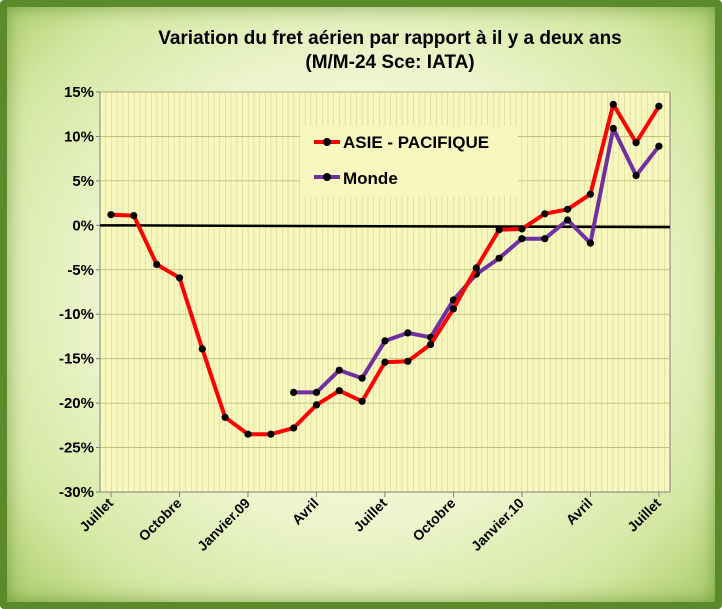 This screenshot has width=722, height=609. What do you see at coordinates (497, 524) in the screenshot?
I see `x-tick-label: Janvier.10` at bounding box center [497, 524].